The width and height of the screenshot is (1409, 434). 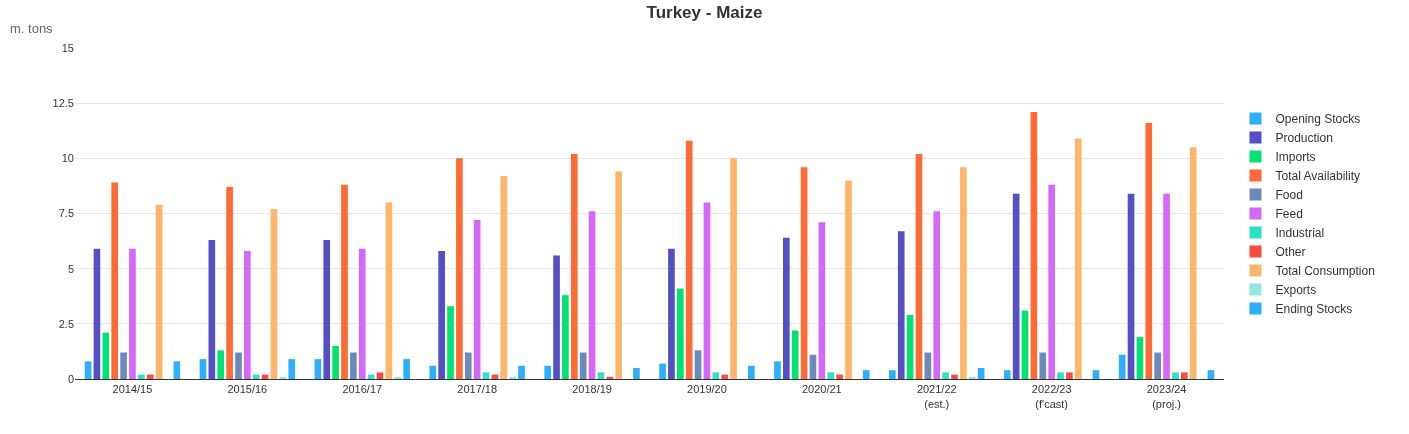 What do you see at coordinates (1314, 309) in the screenshot?
I see `legend-label: Ending Stocks` at bounding box center [1314, 309].